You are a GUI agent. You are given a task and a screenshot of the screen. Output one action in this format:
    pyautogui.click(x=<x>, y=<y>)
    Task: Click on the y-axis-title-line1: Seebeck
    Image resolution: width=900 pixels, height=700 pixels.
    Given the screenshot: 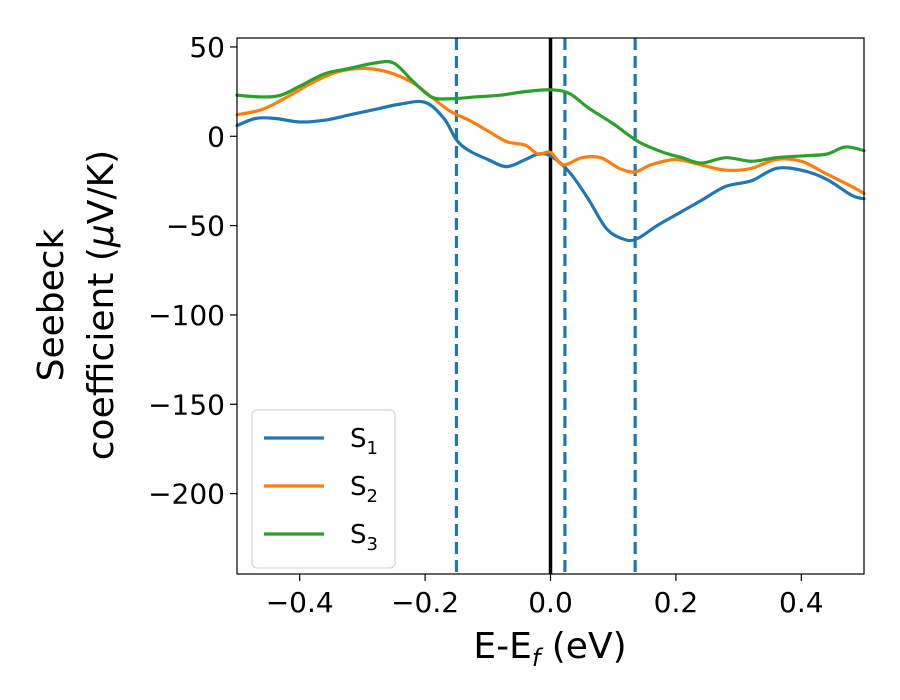 What is the action you would take?
    pyautogui.click(x=51, y=304)
    